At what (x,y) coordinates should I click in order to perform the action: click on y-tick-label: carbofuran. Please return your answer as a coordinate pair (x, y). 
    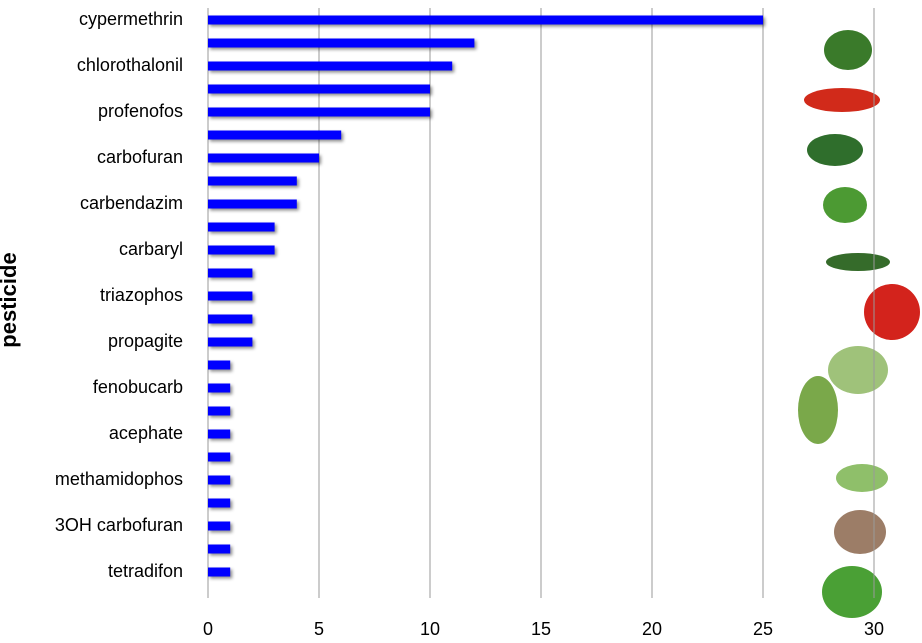
    Looking at the image, I should click on (140, 157).